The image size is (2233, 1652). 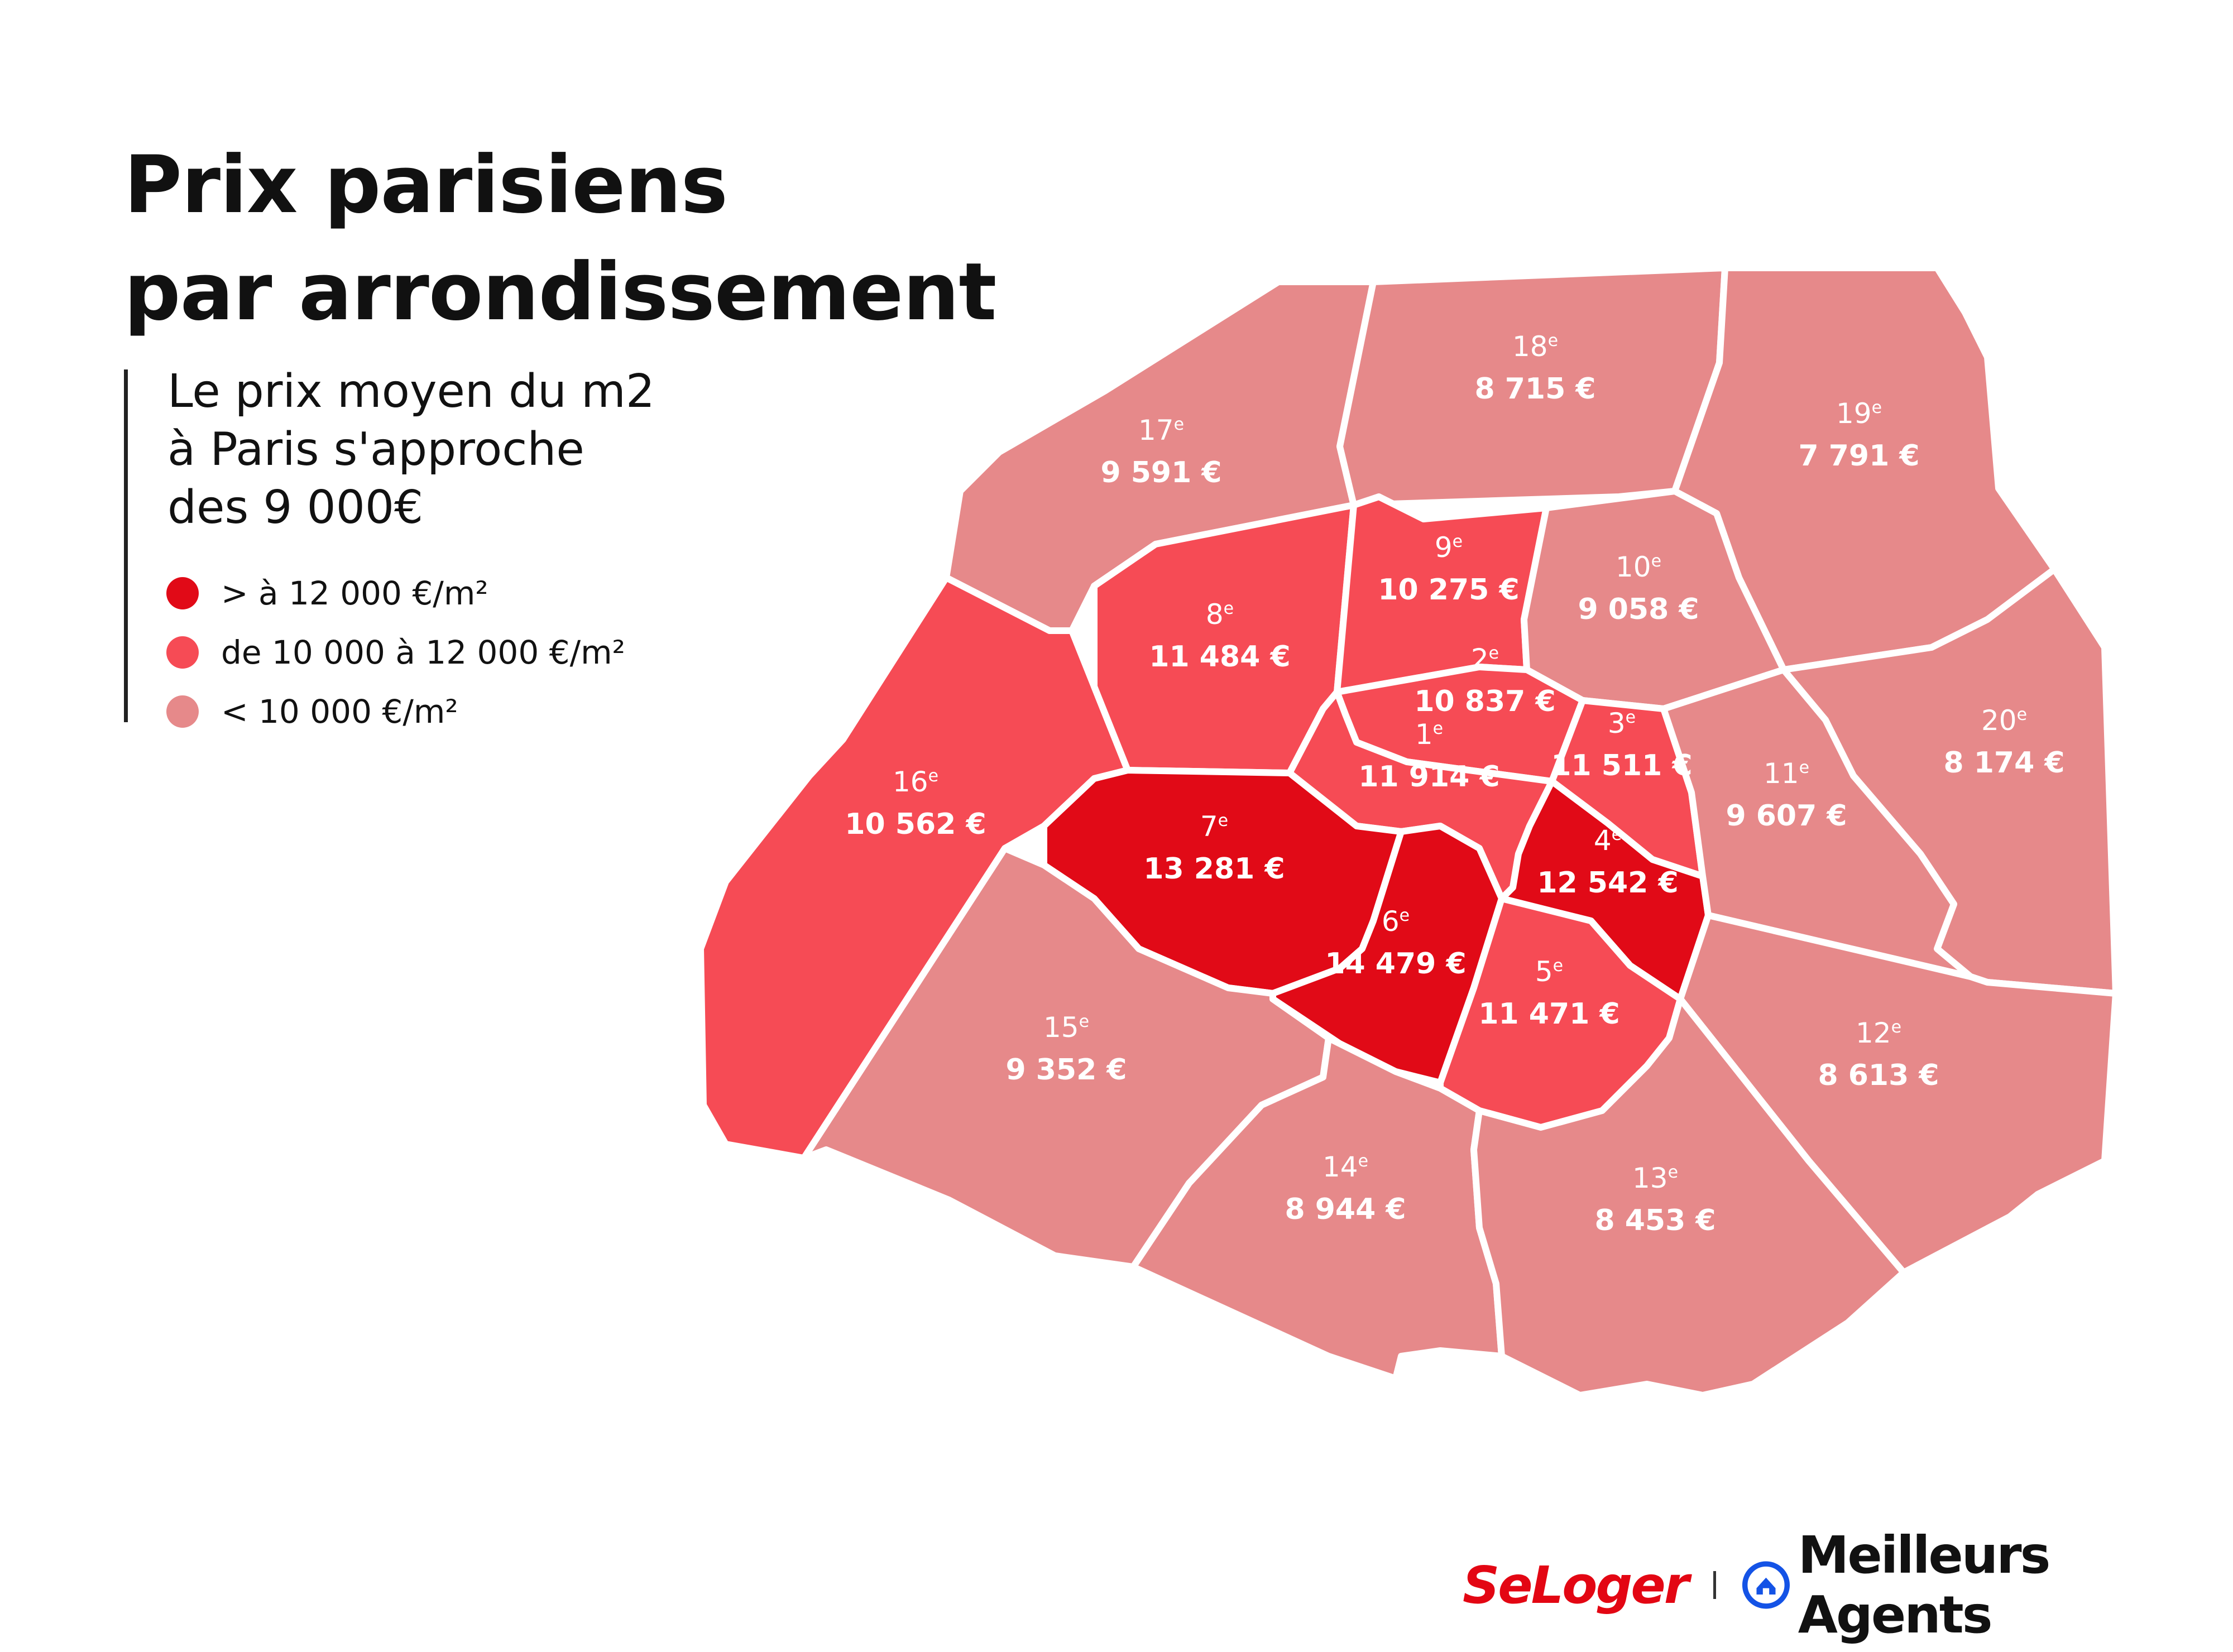 What do you see at coordinates (296, 507) in the screenshot?
I see `subtitle-line-3: des 9 000€` at bounding box center [296, 507].